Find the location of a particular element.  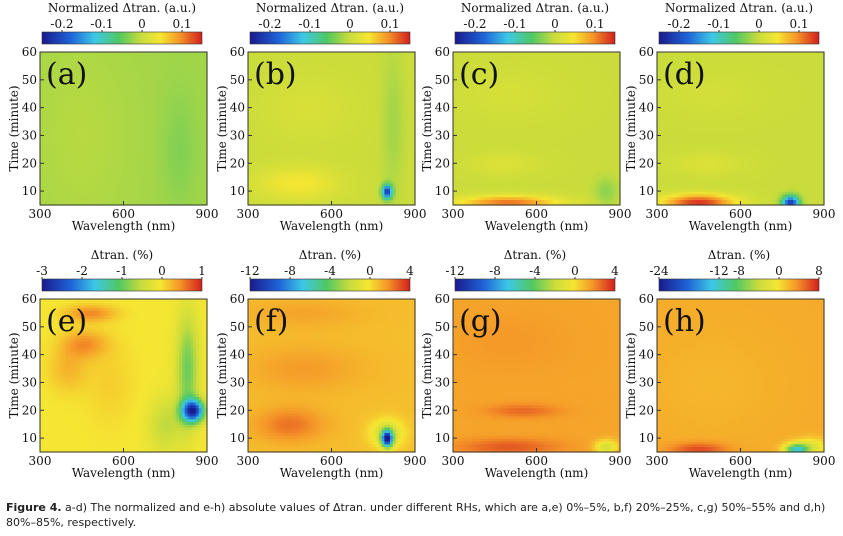

y-tick-label: 30 is located at coordinates (29, 135).